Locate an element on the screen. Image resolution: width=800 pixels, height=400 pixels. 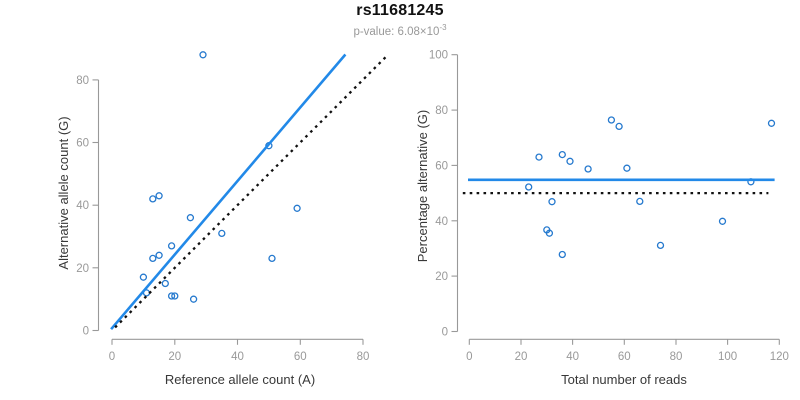
figure-title: rs11681245 is located at coordinates (400, 10).